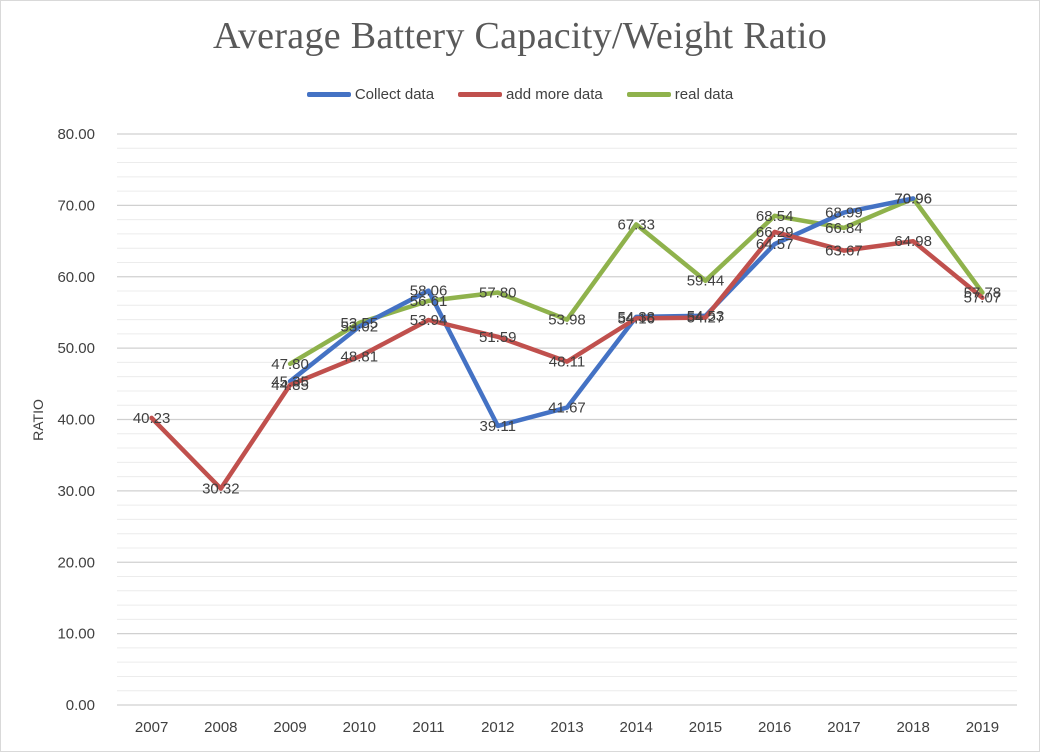 This screenshot has height=752, width=1040. I want to click on data-label-real-data: 53.55, so click(360, 323).